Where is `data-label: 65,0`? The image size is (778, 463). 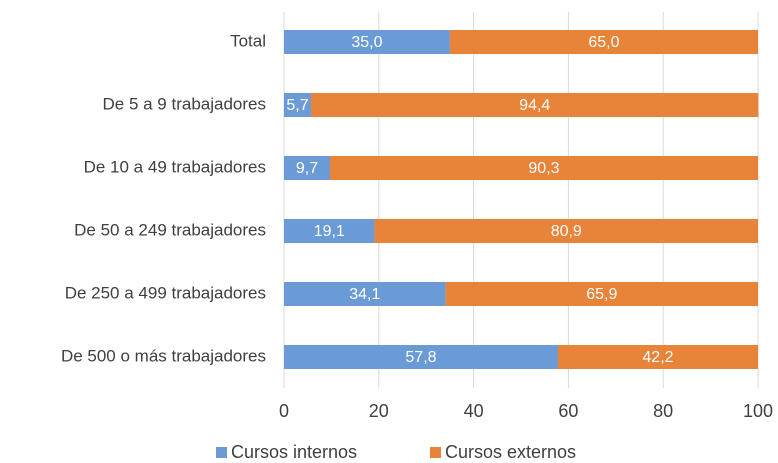
data-label: 65,0 is located at coordinates (603, 42).